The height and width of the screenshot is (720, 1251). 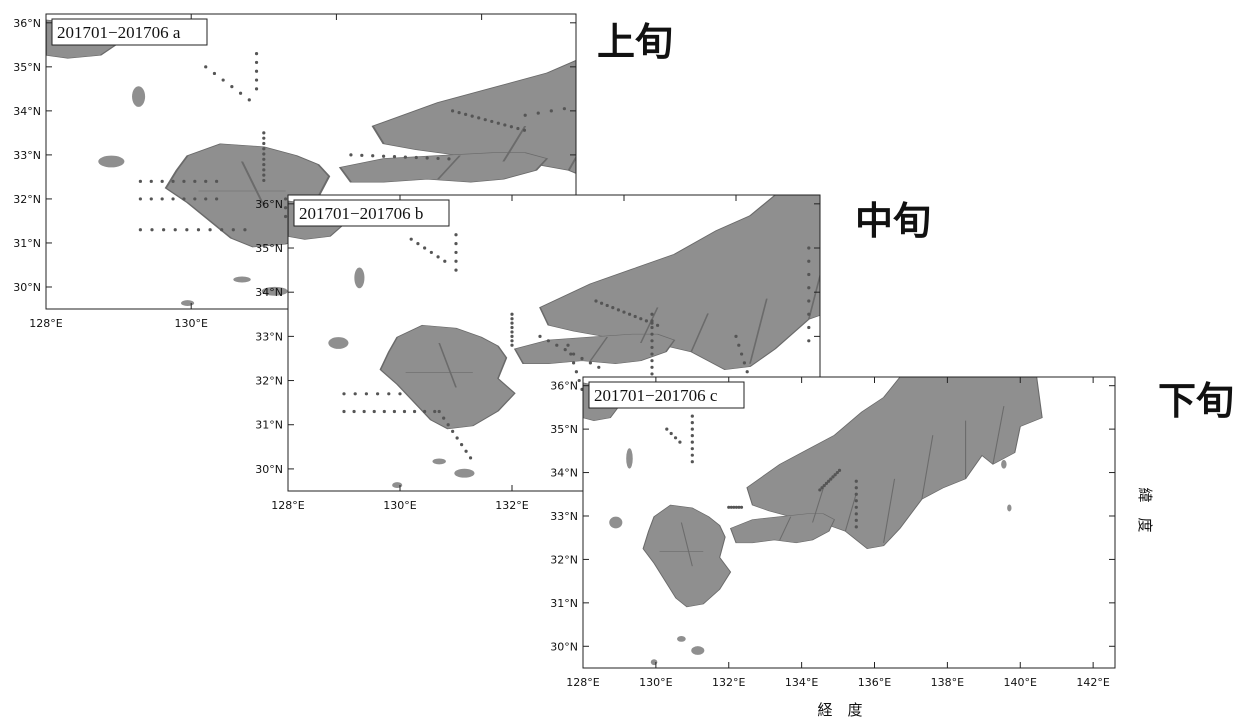 I want to click on period-tag-b: 中旬, so click(x=893, y=221).